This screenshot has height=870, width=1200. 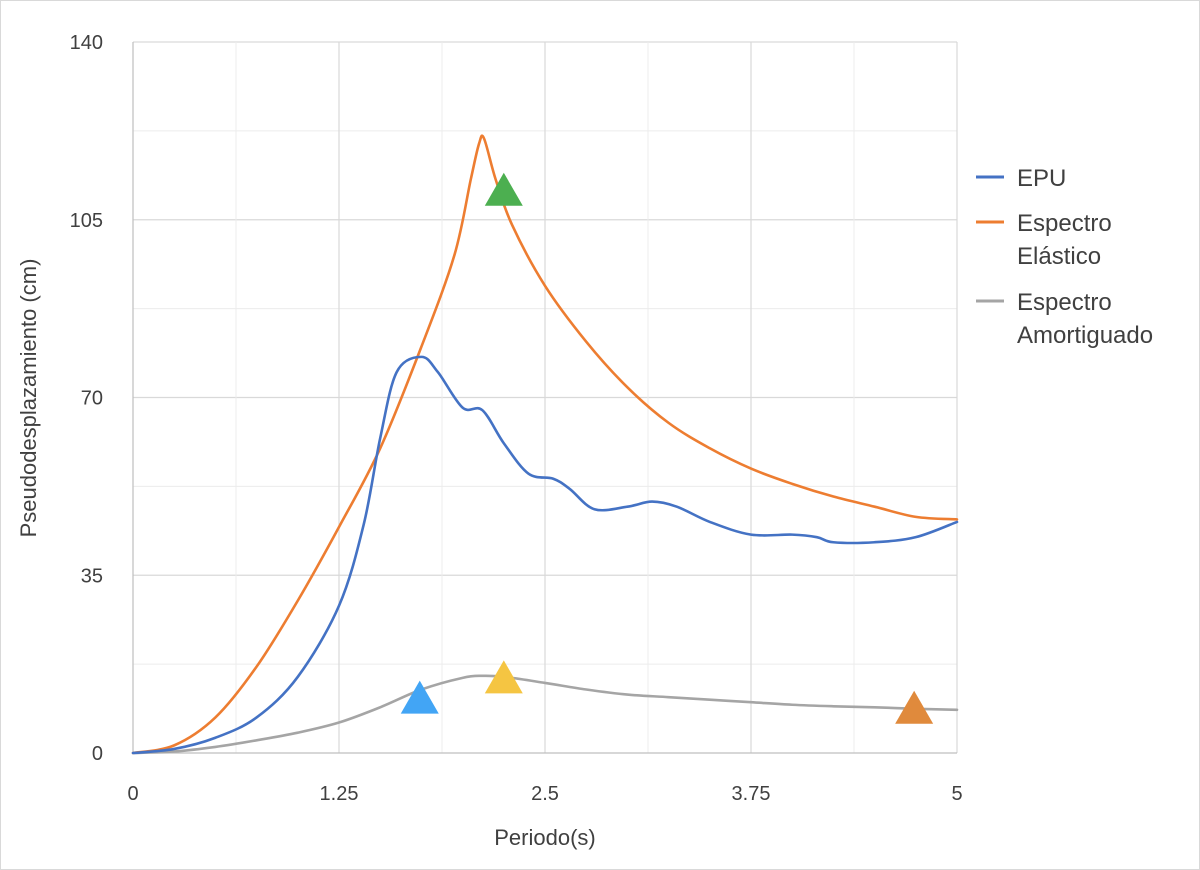 I want to click on y-tick-label: 140, so click(x=86, y=43).